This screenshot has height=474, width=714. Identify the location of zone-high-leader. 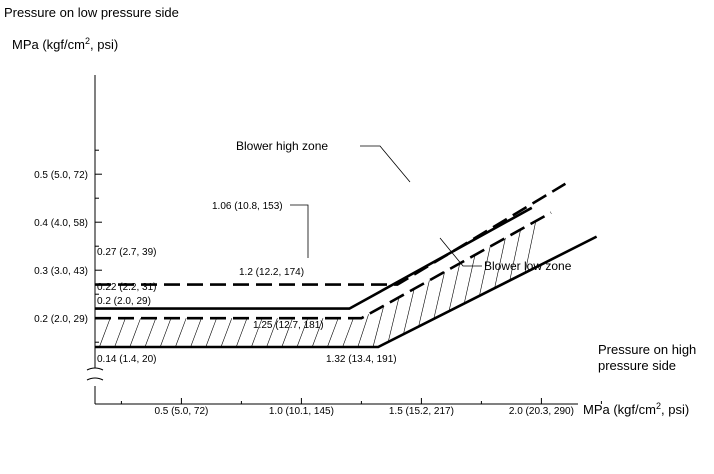
(385, 164).